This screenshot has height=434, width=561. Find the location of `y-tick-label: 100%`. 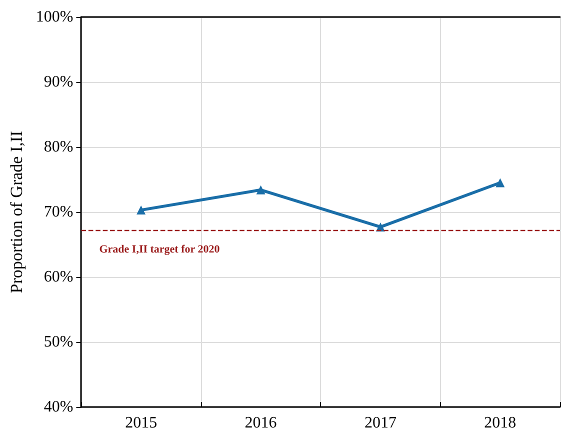

y-tick-label: 100% is located at coordinates (55, 17).